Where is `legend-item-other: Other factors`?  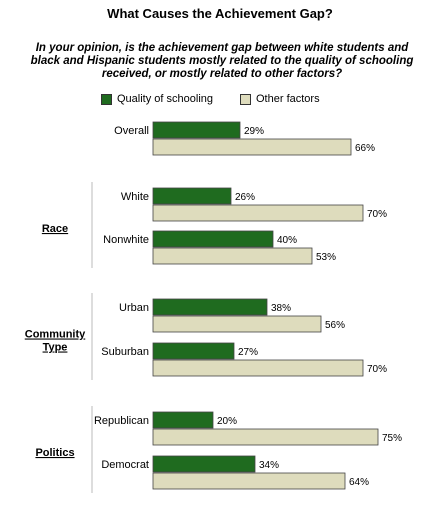
legend-item-other: Other factors is located at coordinates (280, 99).